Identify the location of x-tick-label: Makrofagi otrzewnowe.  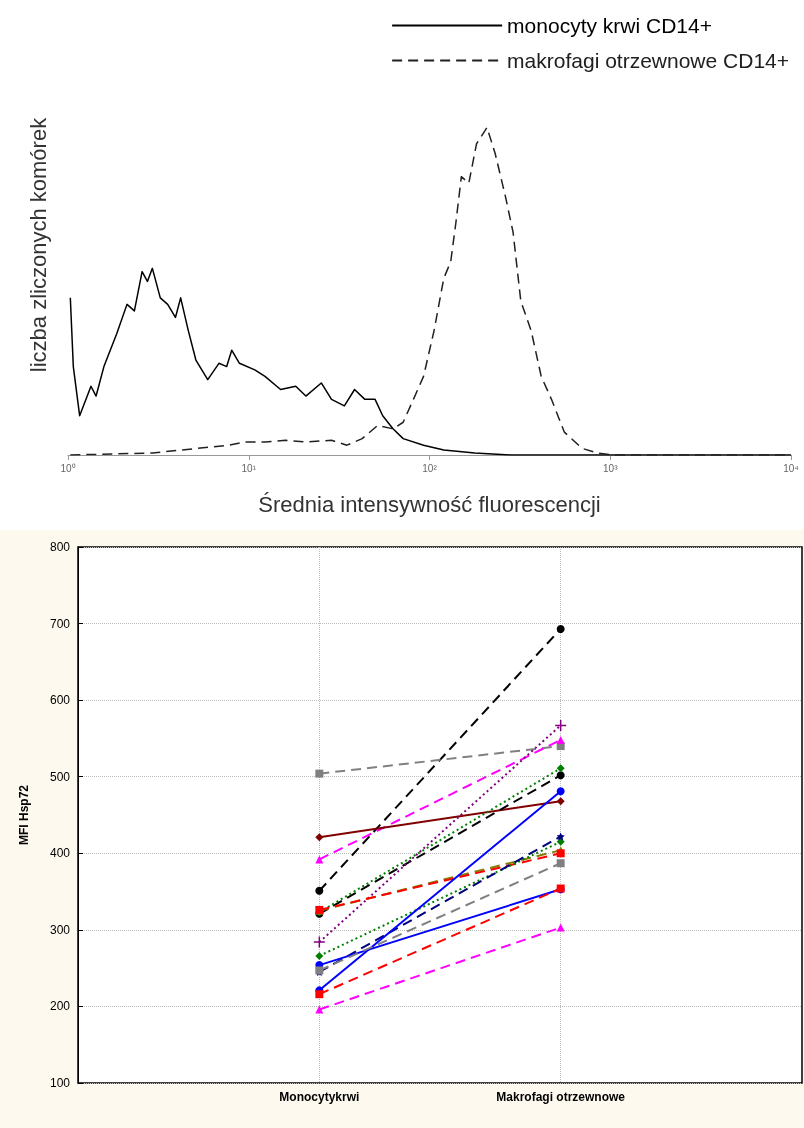
(561, 1097).